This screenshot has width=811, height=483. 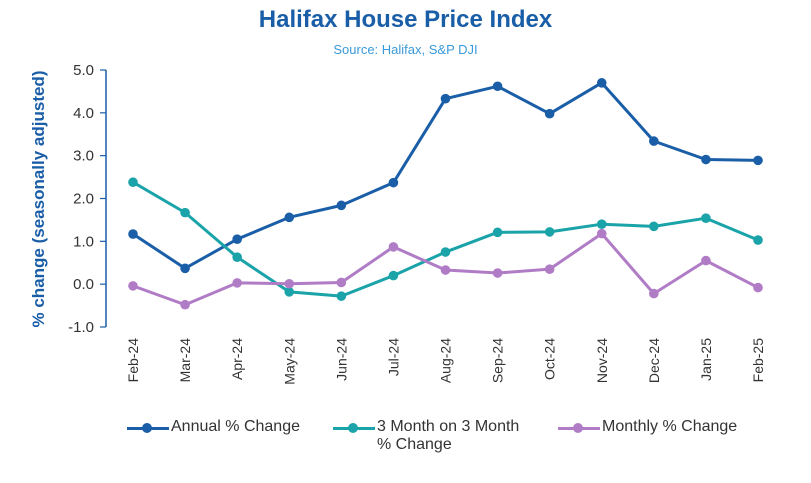 What do you see at coordinates (237, 359) in the screenshot?
I see `x-tick-label: Apr-24` at bounding box center [237, 359].